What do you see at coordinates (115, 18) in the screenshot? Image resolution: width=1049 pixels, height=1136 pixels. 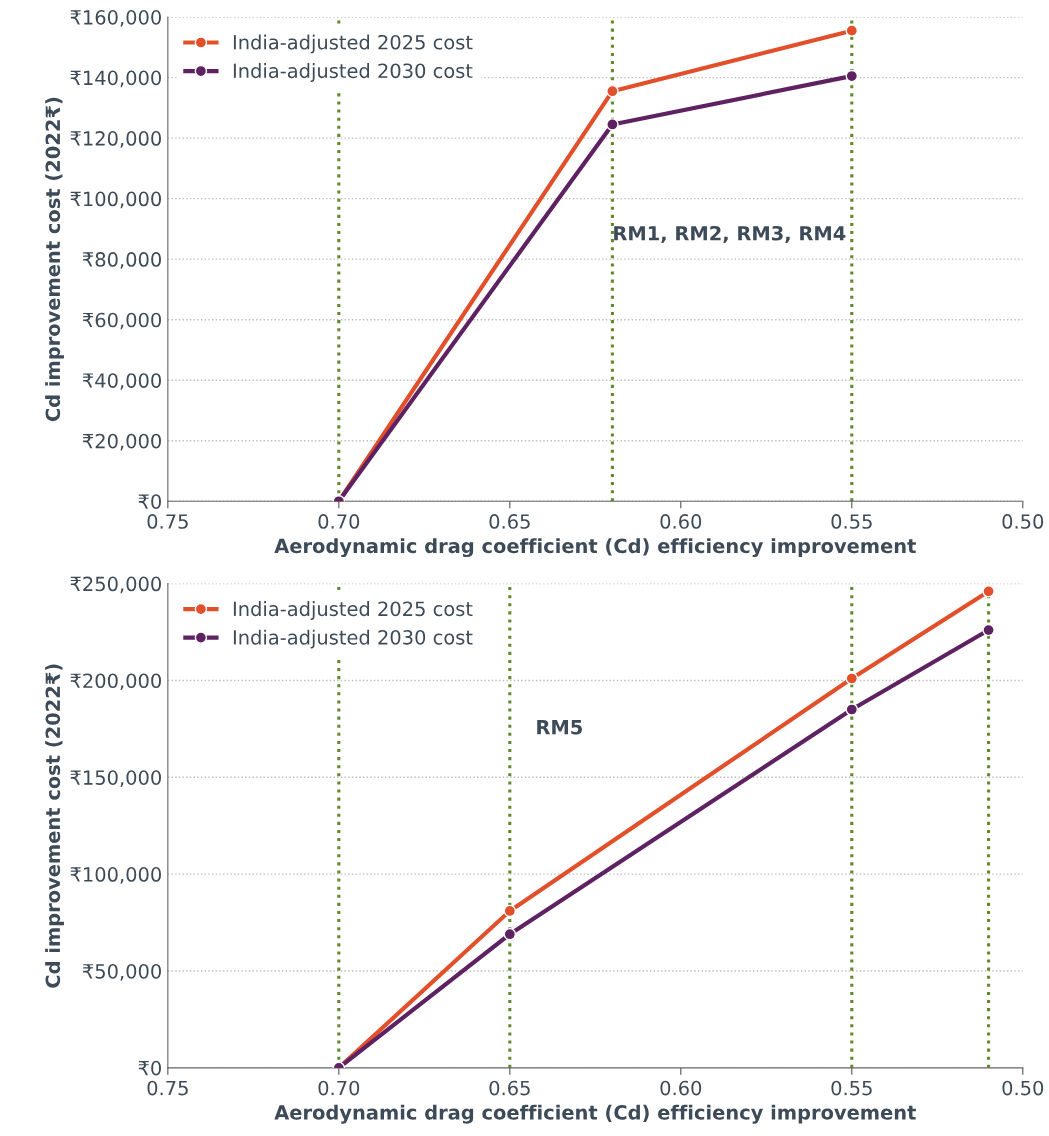 I see `y-tick-label: ₹160,000` at bounding box center [115, 18].